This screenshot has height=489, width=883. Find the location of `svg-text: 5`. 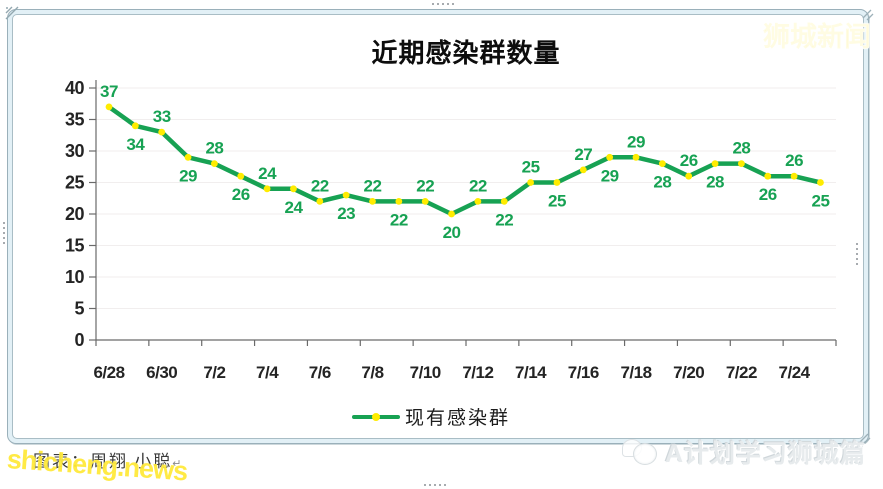

svg-text: 5 is located at coordinates (79, 309).